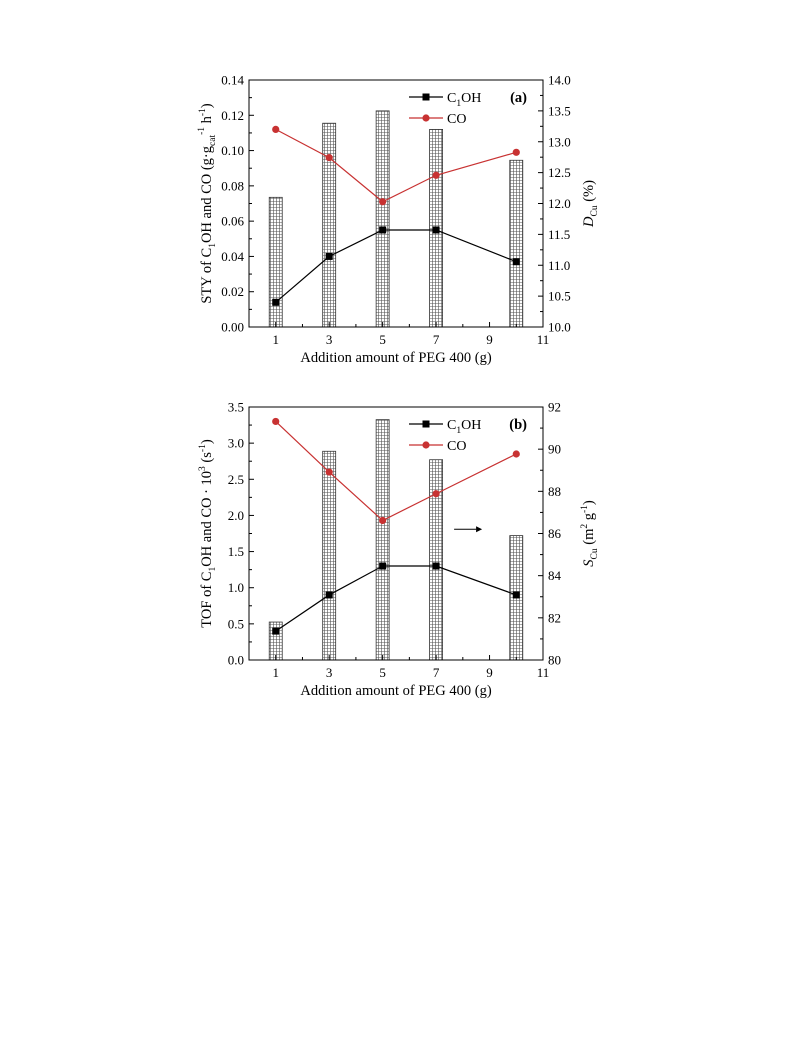 This screenshot has width=793, height=1057. I want to click on y2-tick-label: 84, so click(555, 575).